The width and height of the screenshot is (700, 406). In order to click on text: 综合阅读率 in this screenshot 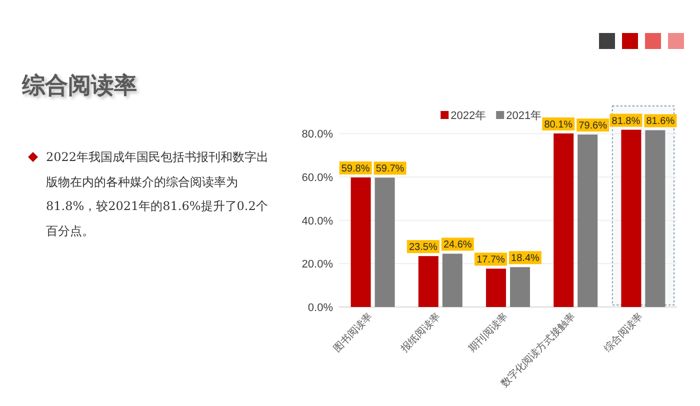, I will do `click(79, 86)`.